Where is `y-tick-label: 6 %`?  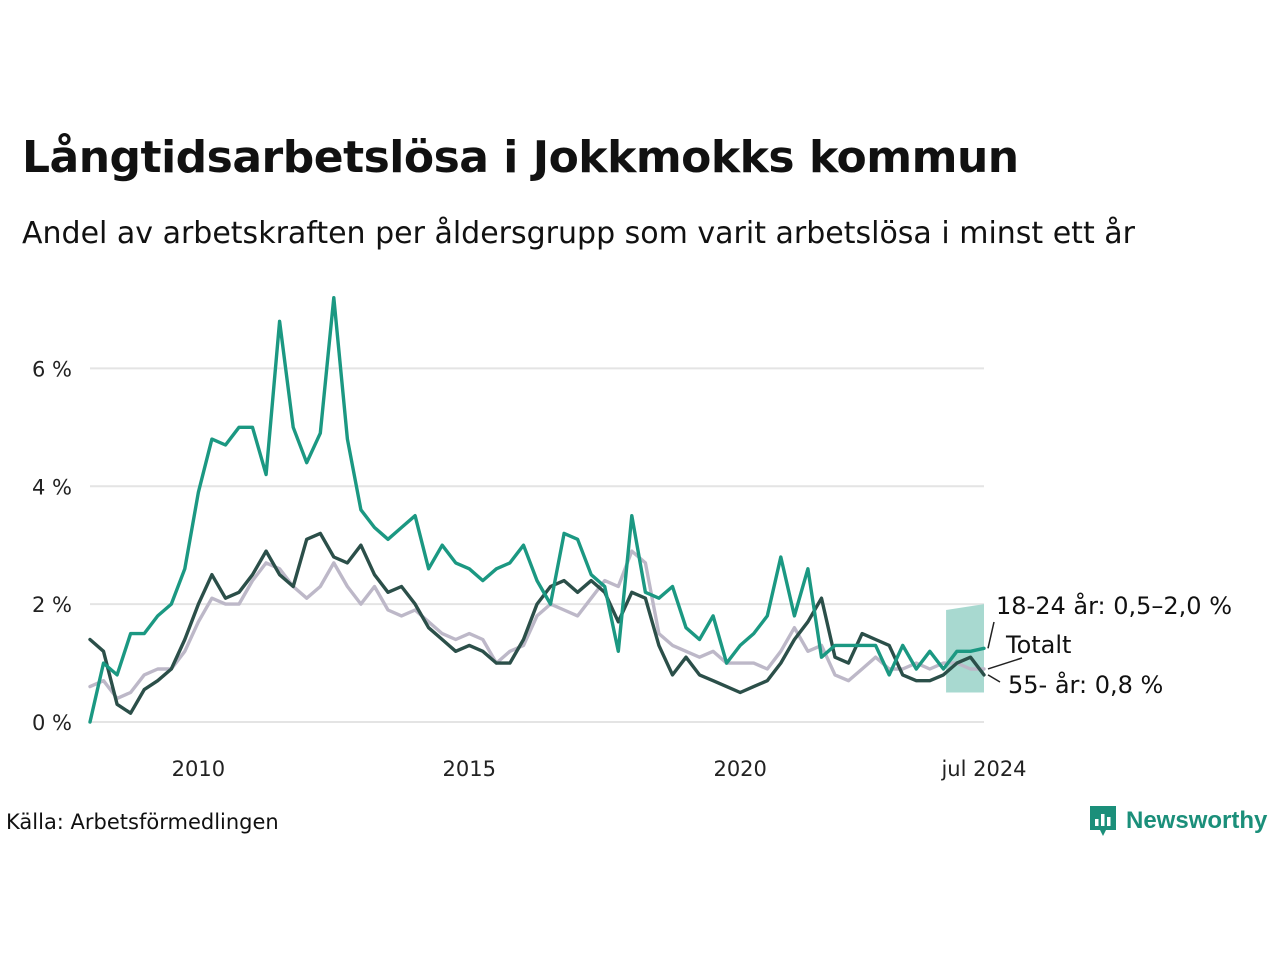 y-tick-label: 6 % is located at coordinates (52, 369).